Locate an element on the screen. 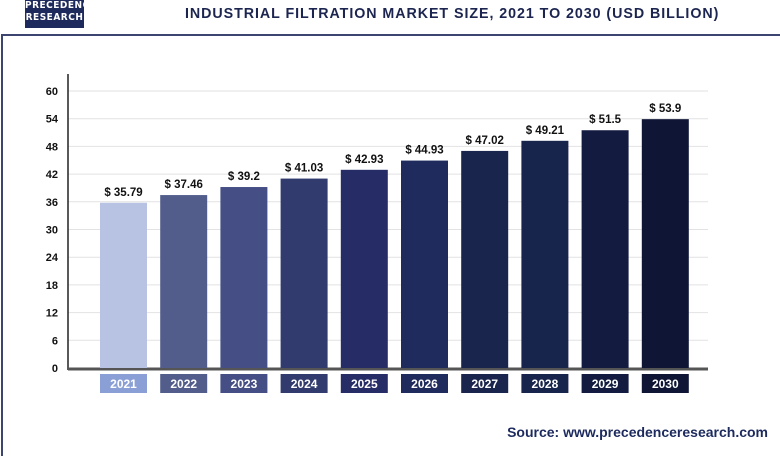 This screenshot has width=780, height=456. y-tick-label: 12 is located at coordinates (52, 314).